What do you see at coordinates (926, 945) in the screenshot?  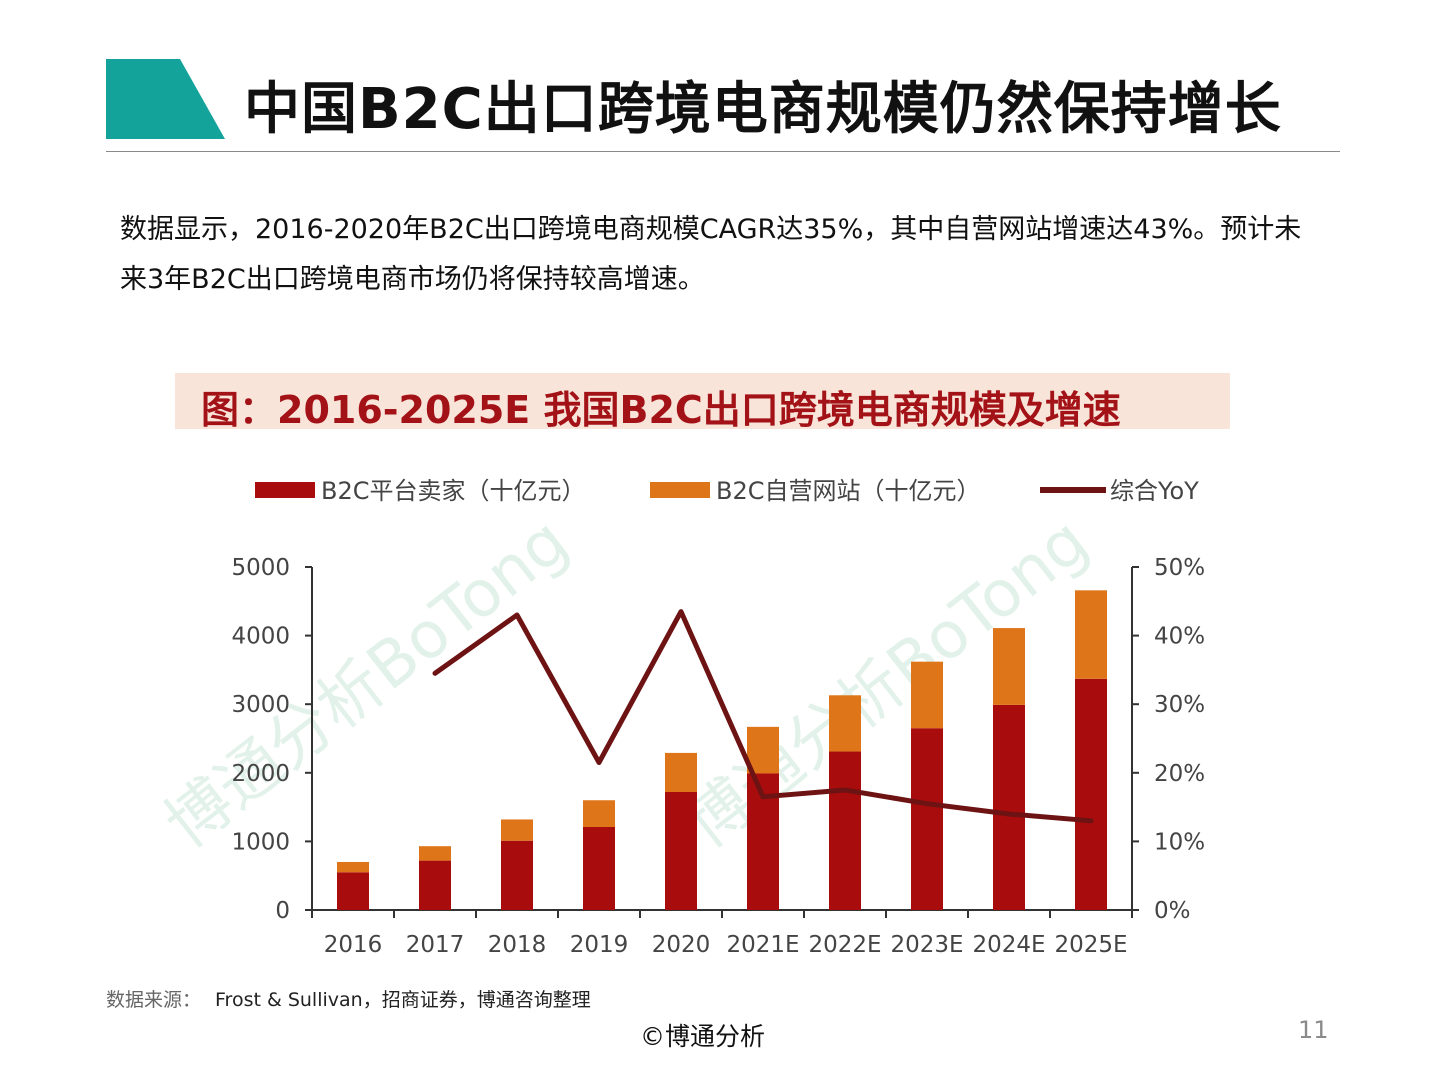 I see `x-tick-label: 2023E` at bounding box center [926, 945].